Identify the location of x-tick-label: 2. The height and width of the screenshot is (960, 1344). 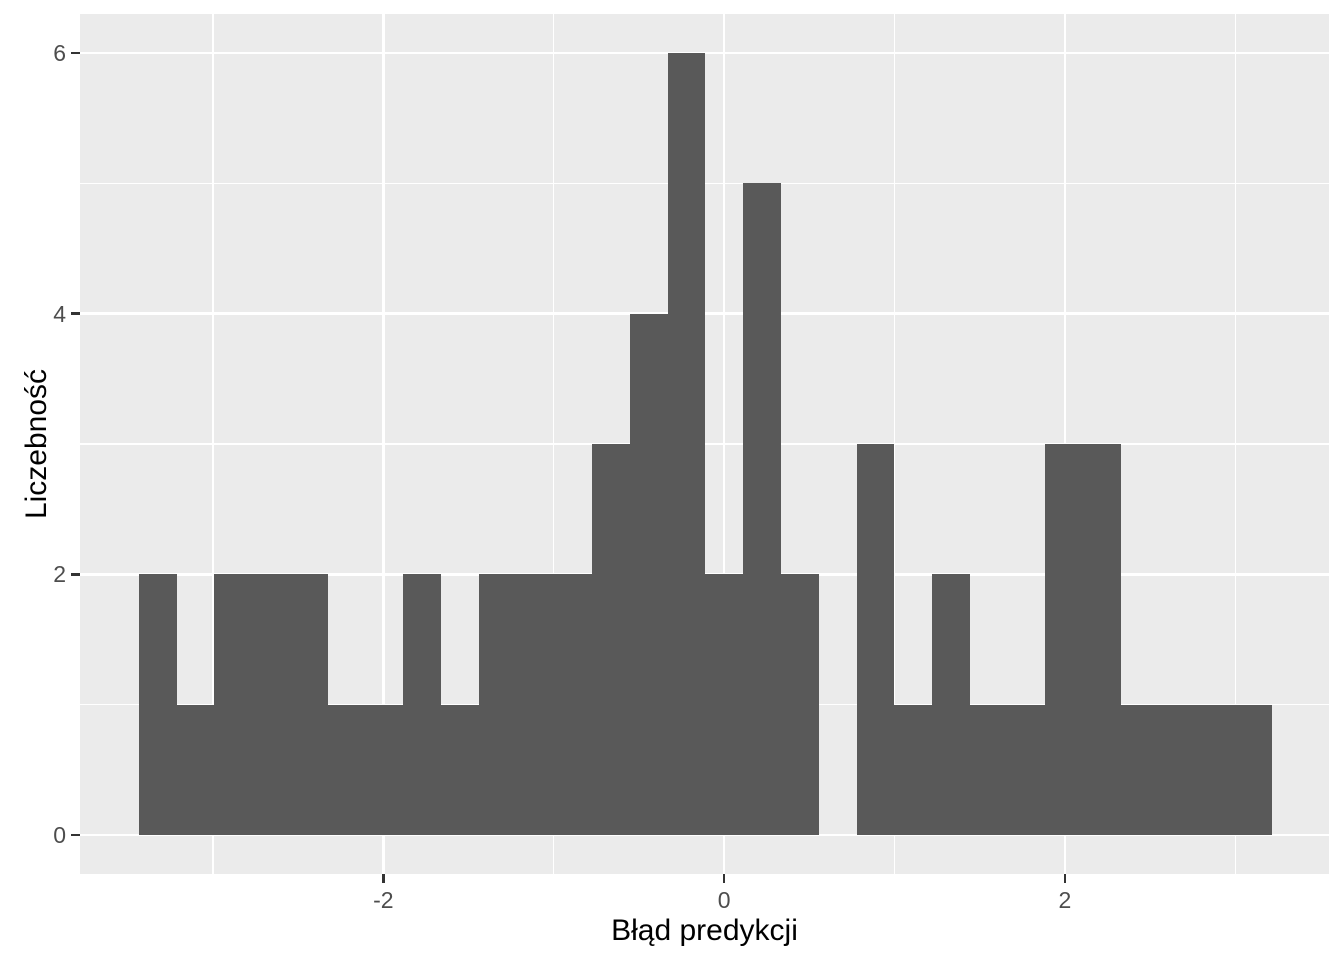
(1065, 900).